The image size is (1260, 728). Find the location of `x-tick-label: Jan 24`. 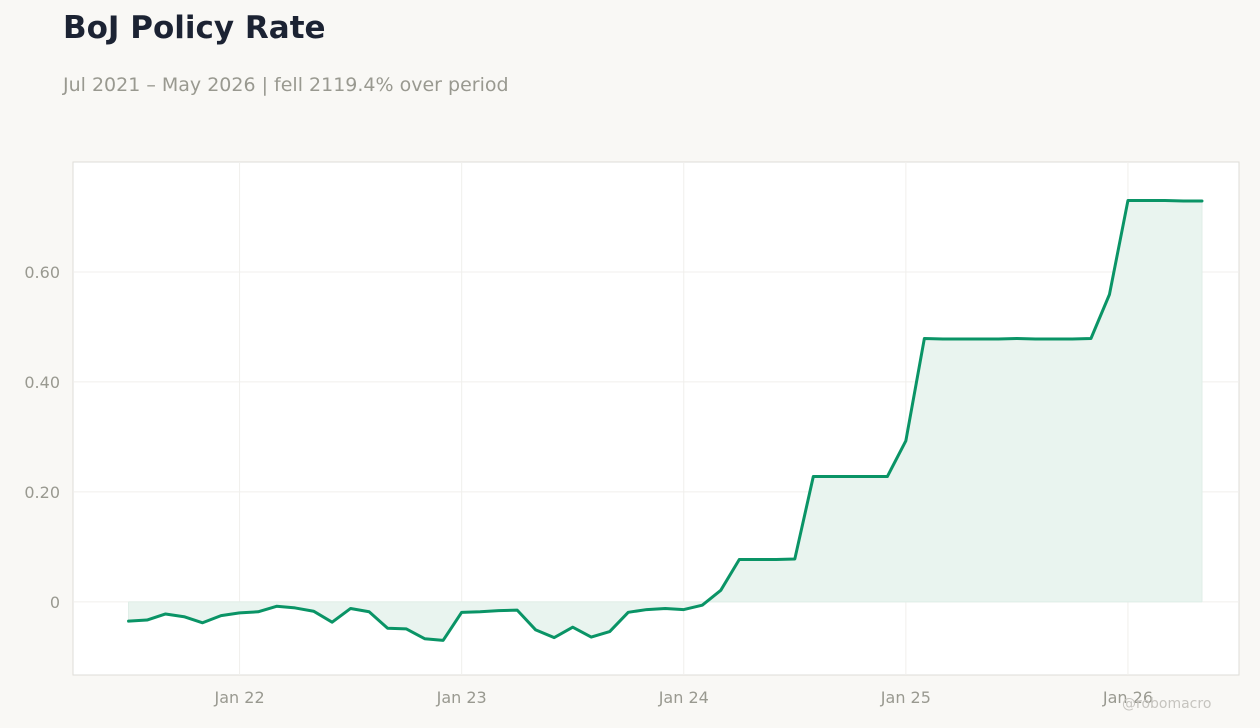

x-tick-label: Jan 24 is located at coordinates (683, 697).